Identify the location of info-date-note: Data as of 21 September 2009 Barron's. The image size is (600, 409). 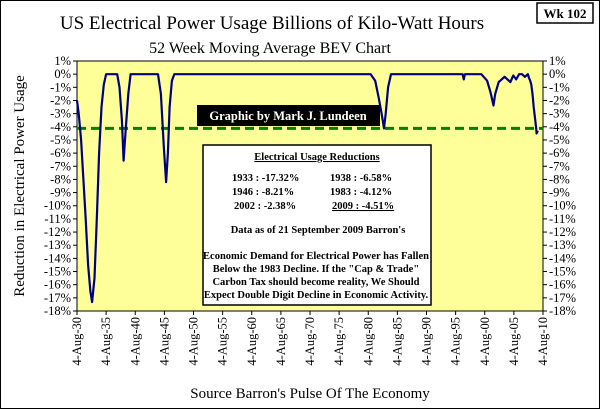
(318, 230).